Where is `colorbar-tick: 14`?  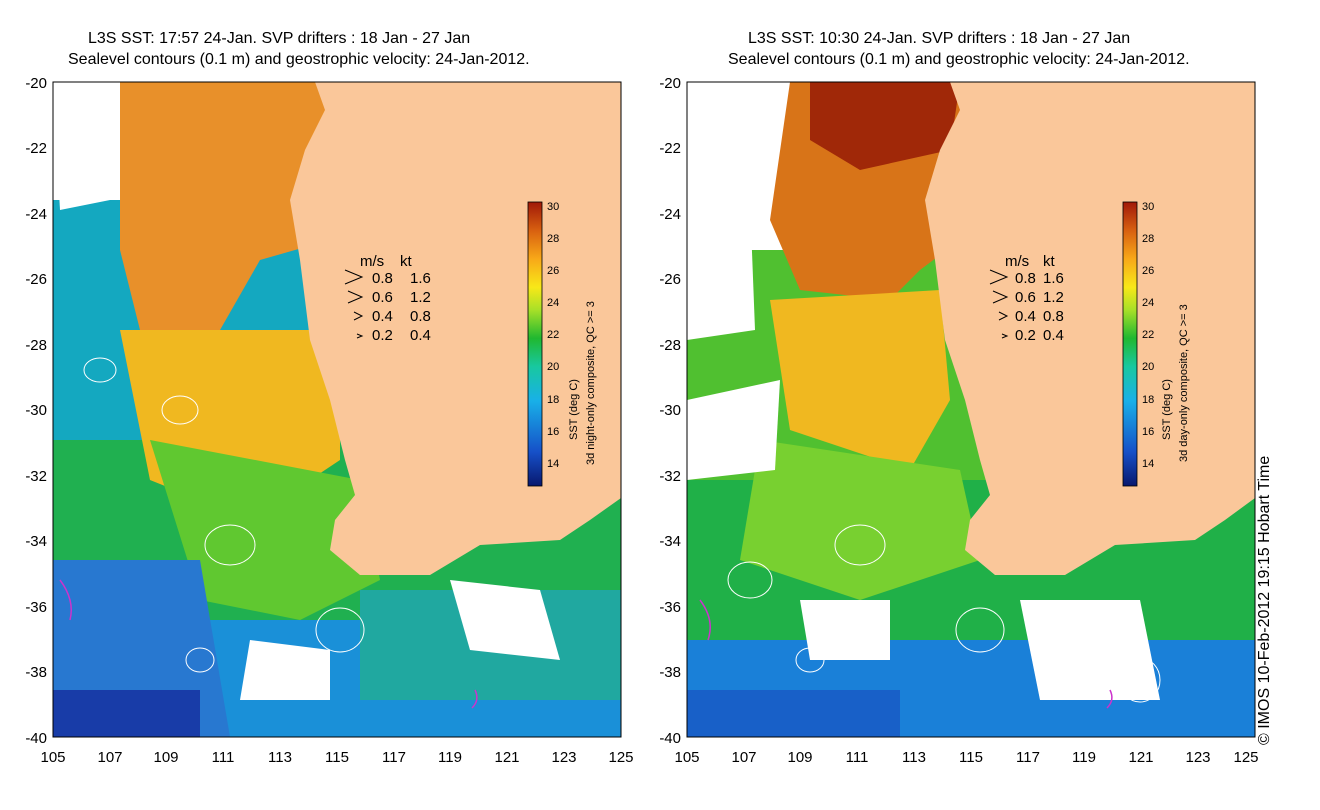
colorbar-tick: 14 is located at coordinates (1148, 464).